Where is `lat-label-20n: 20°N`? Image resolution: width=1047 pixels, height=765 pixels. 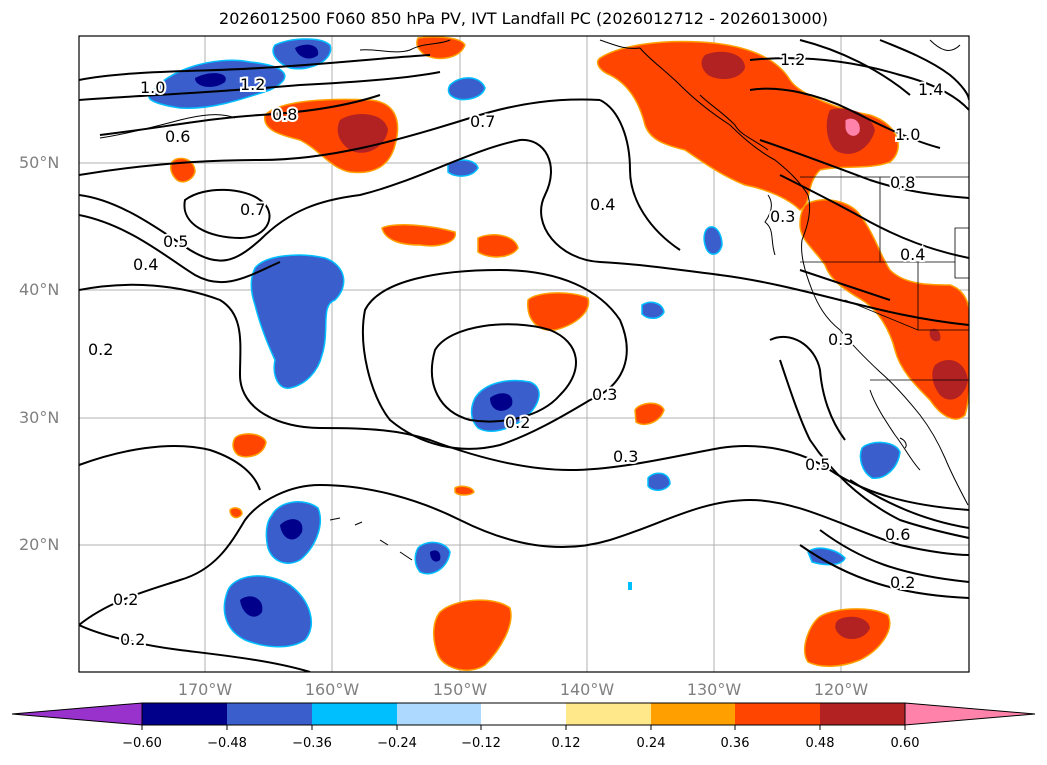
lat-label-20n: 20°N is located at coordinates (39, 544).